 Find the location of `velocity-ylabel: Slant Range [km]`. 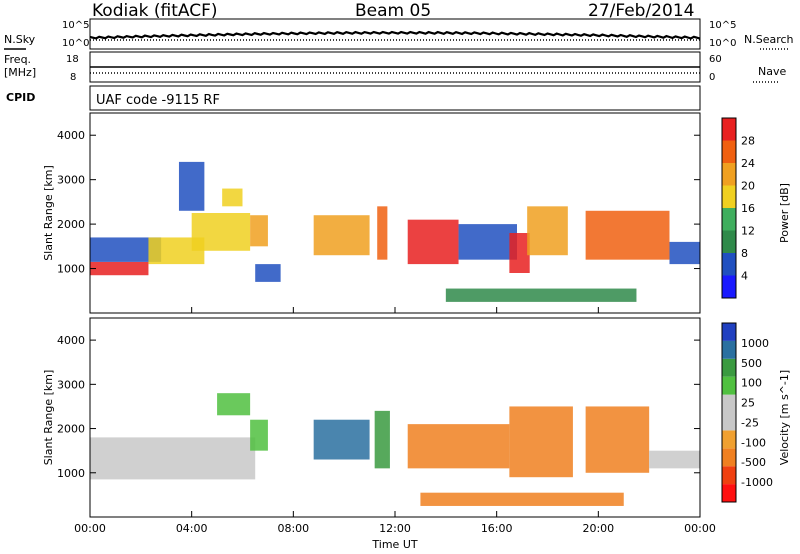

velocity-ylabel: Slant Range [km] is located at coordinates (48, 418).